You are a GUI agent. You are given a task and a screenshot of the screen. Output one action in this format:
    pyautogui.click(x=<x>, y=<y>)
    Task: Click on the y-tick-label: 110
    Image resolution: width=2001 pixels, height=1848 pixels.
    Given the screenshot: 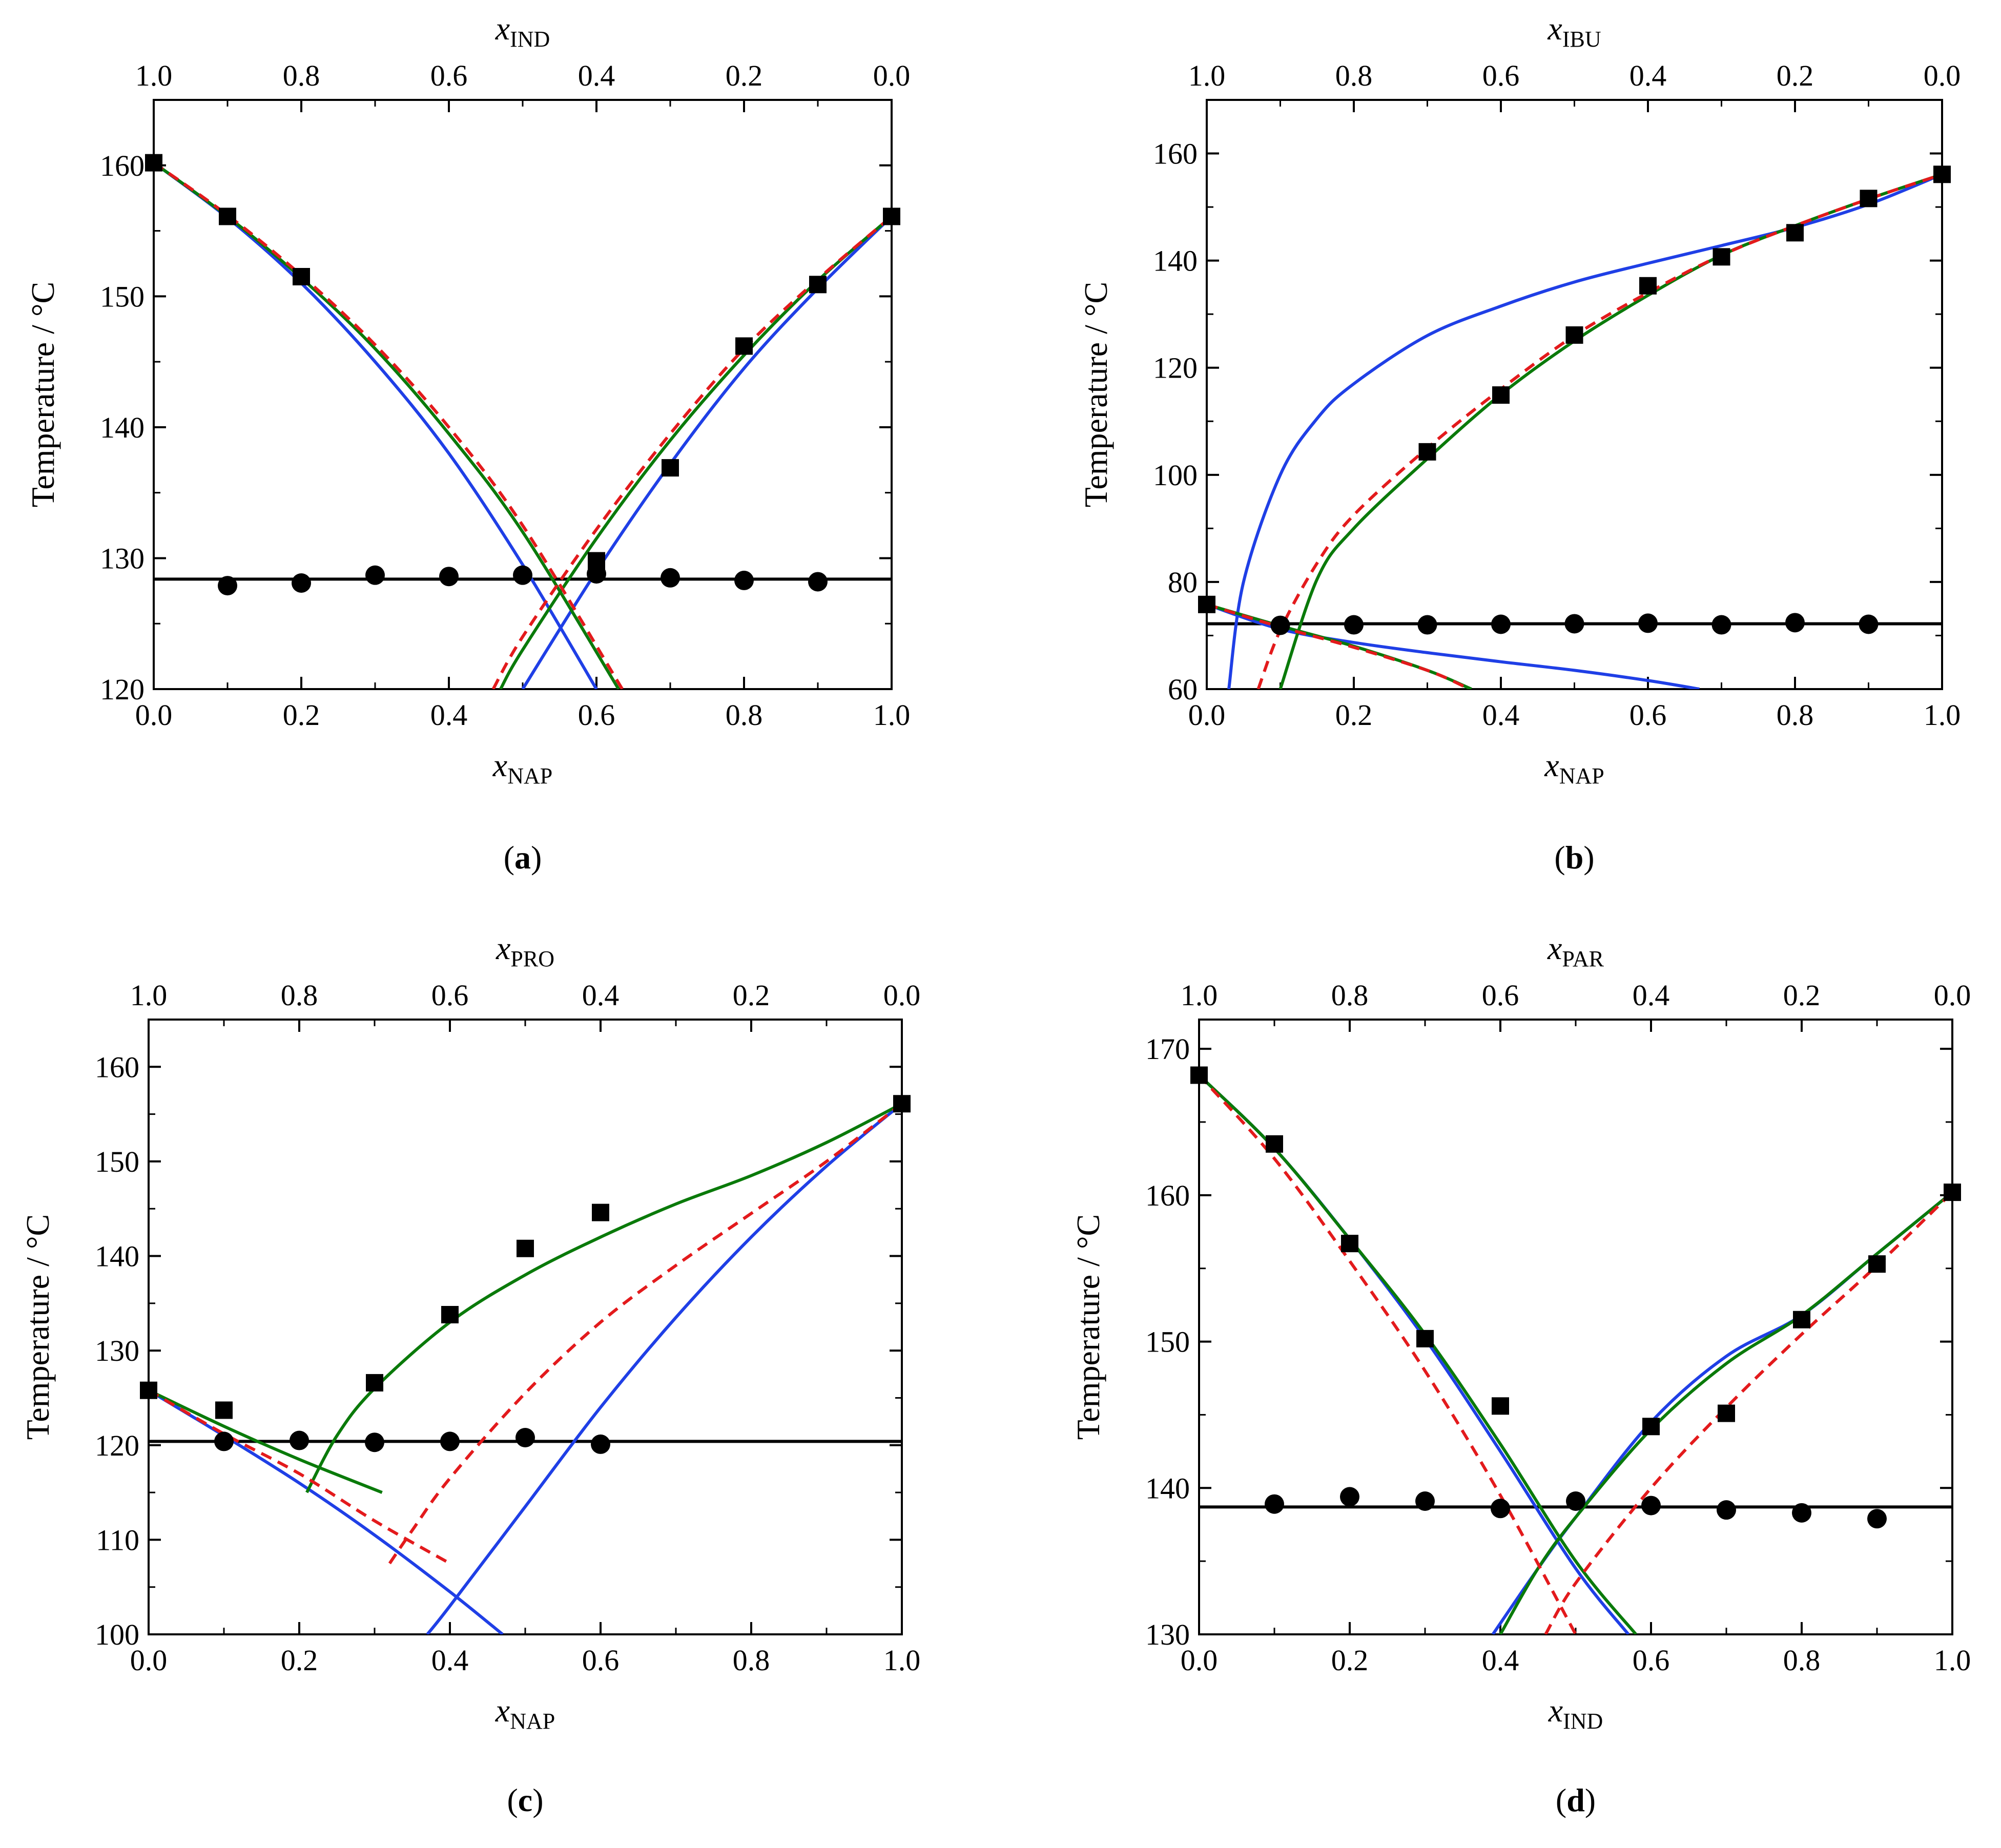 What is the action you would take?
    pyautogui.click(x=118, y=1539)
    